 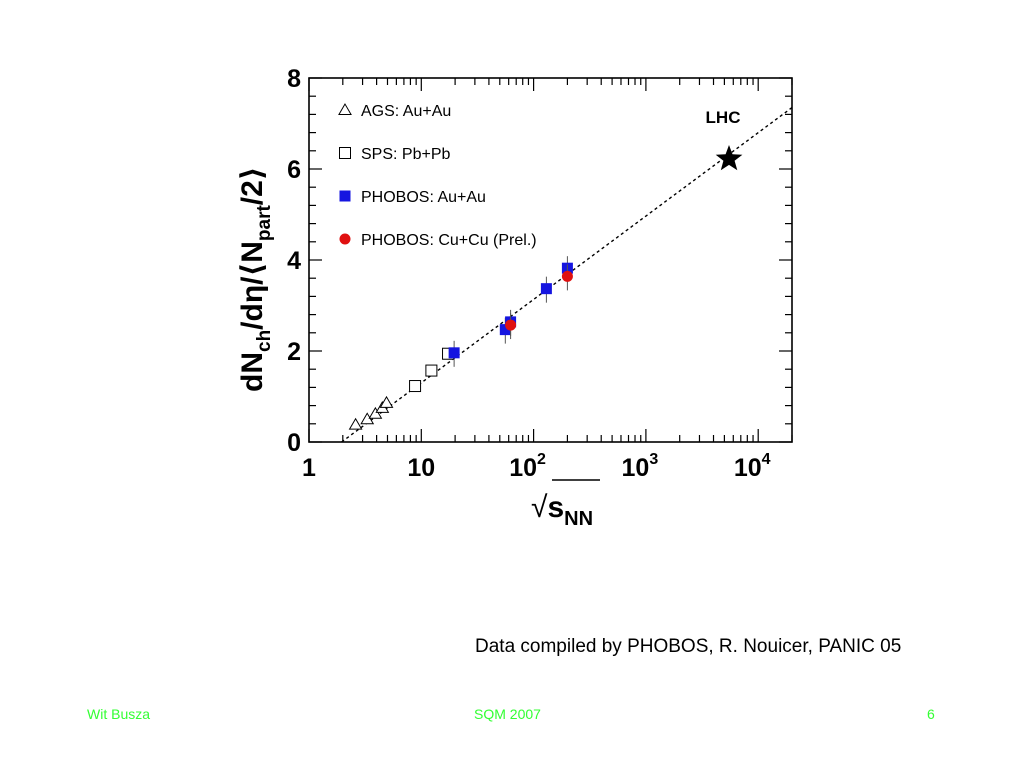 What do you see at coordinates (507, 714) in the screenshot?
I see `footer-event: SQM 2007` at bounding box center [507, 714].